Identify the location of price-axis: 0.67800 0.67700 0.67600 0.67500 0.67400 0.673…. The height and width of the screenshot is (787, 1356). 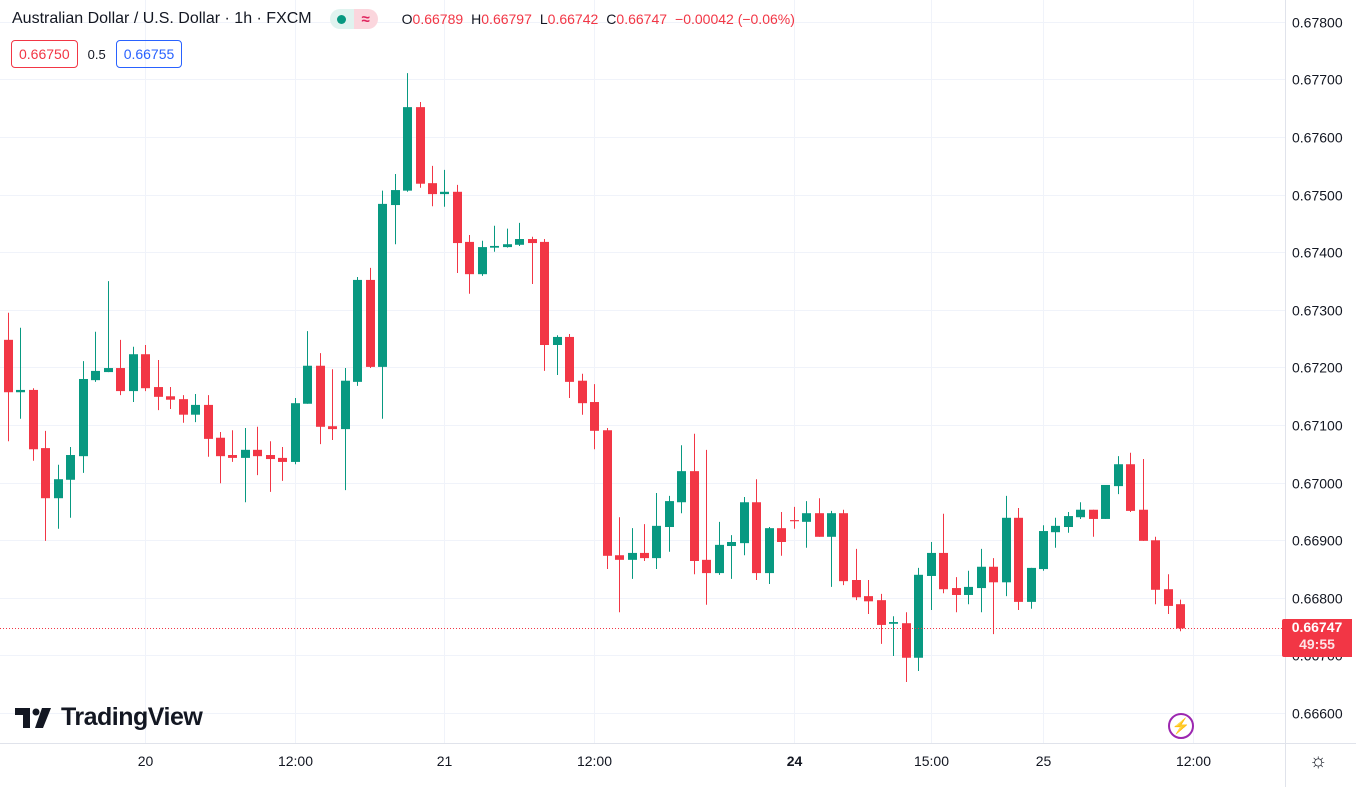
(1317, 368).